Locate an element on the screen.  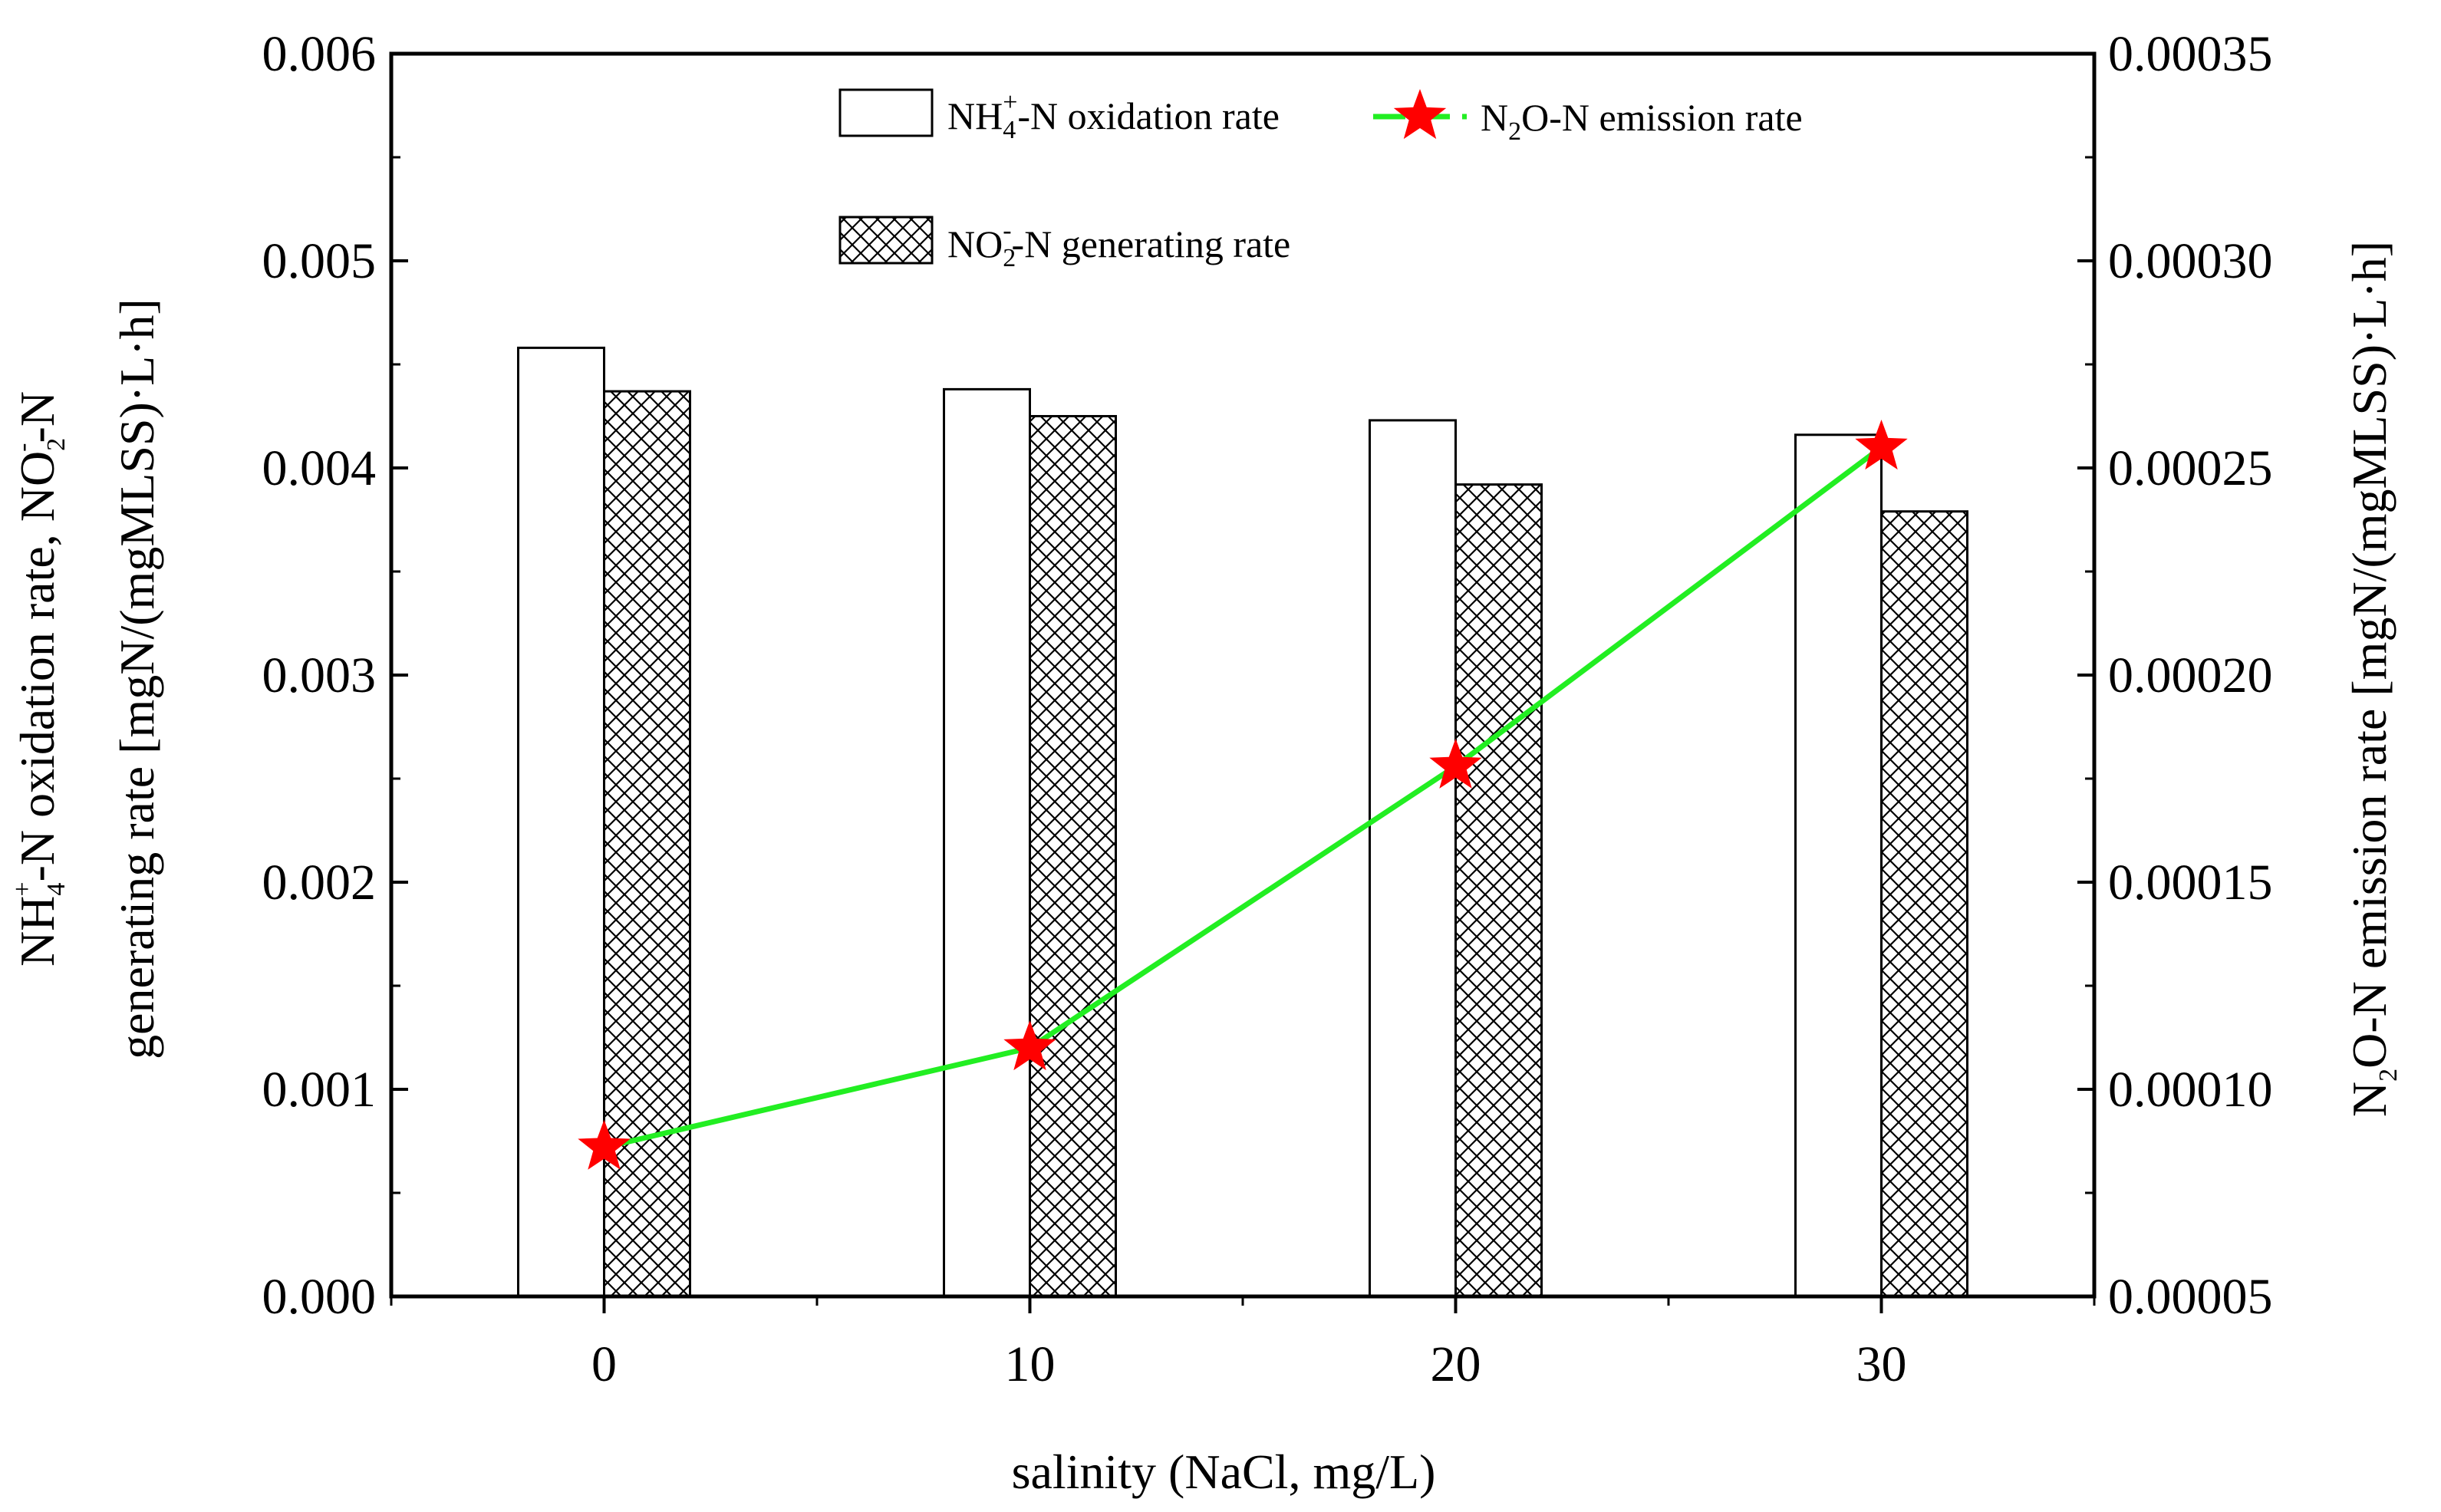
right-y-axis-title: N2O-N emission rate [mgN/(mgMLSS)·L·h] is located at coordinates (2372, 679).